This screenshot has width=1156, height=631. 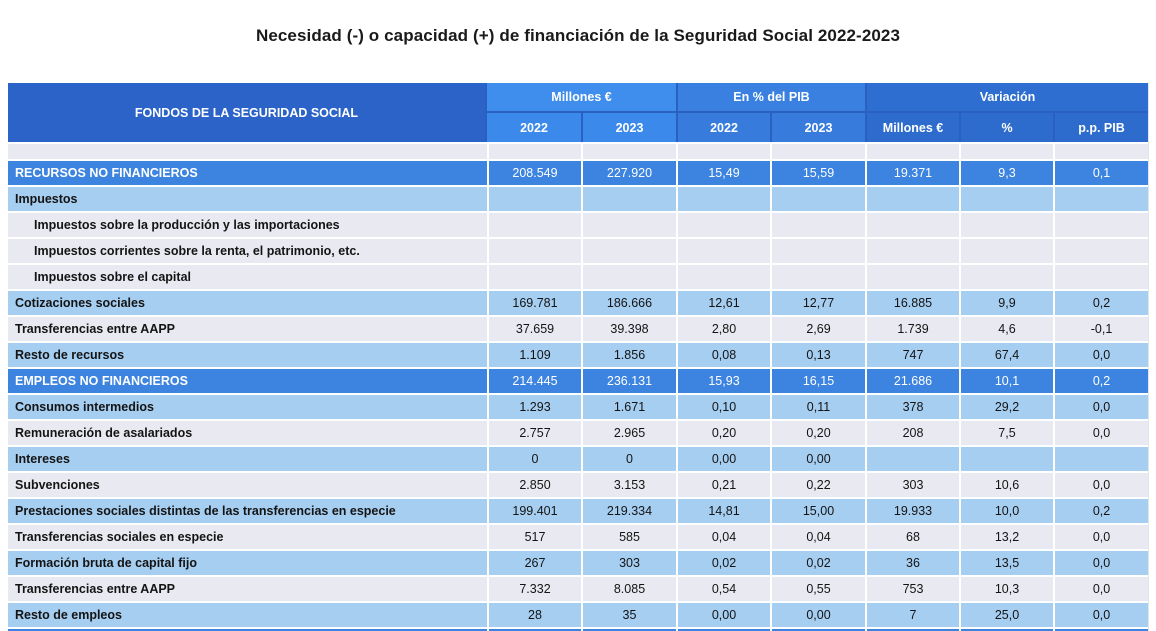 What do you see at coordinates (723, 510) in the screenshot?
I see `cell-value: 14,81` at bounding box center [723, 510].